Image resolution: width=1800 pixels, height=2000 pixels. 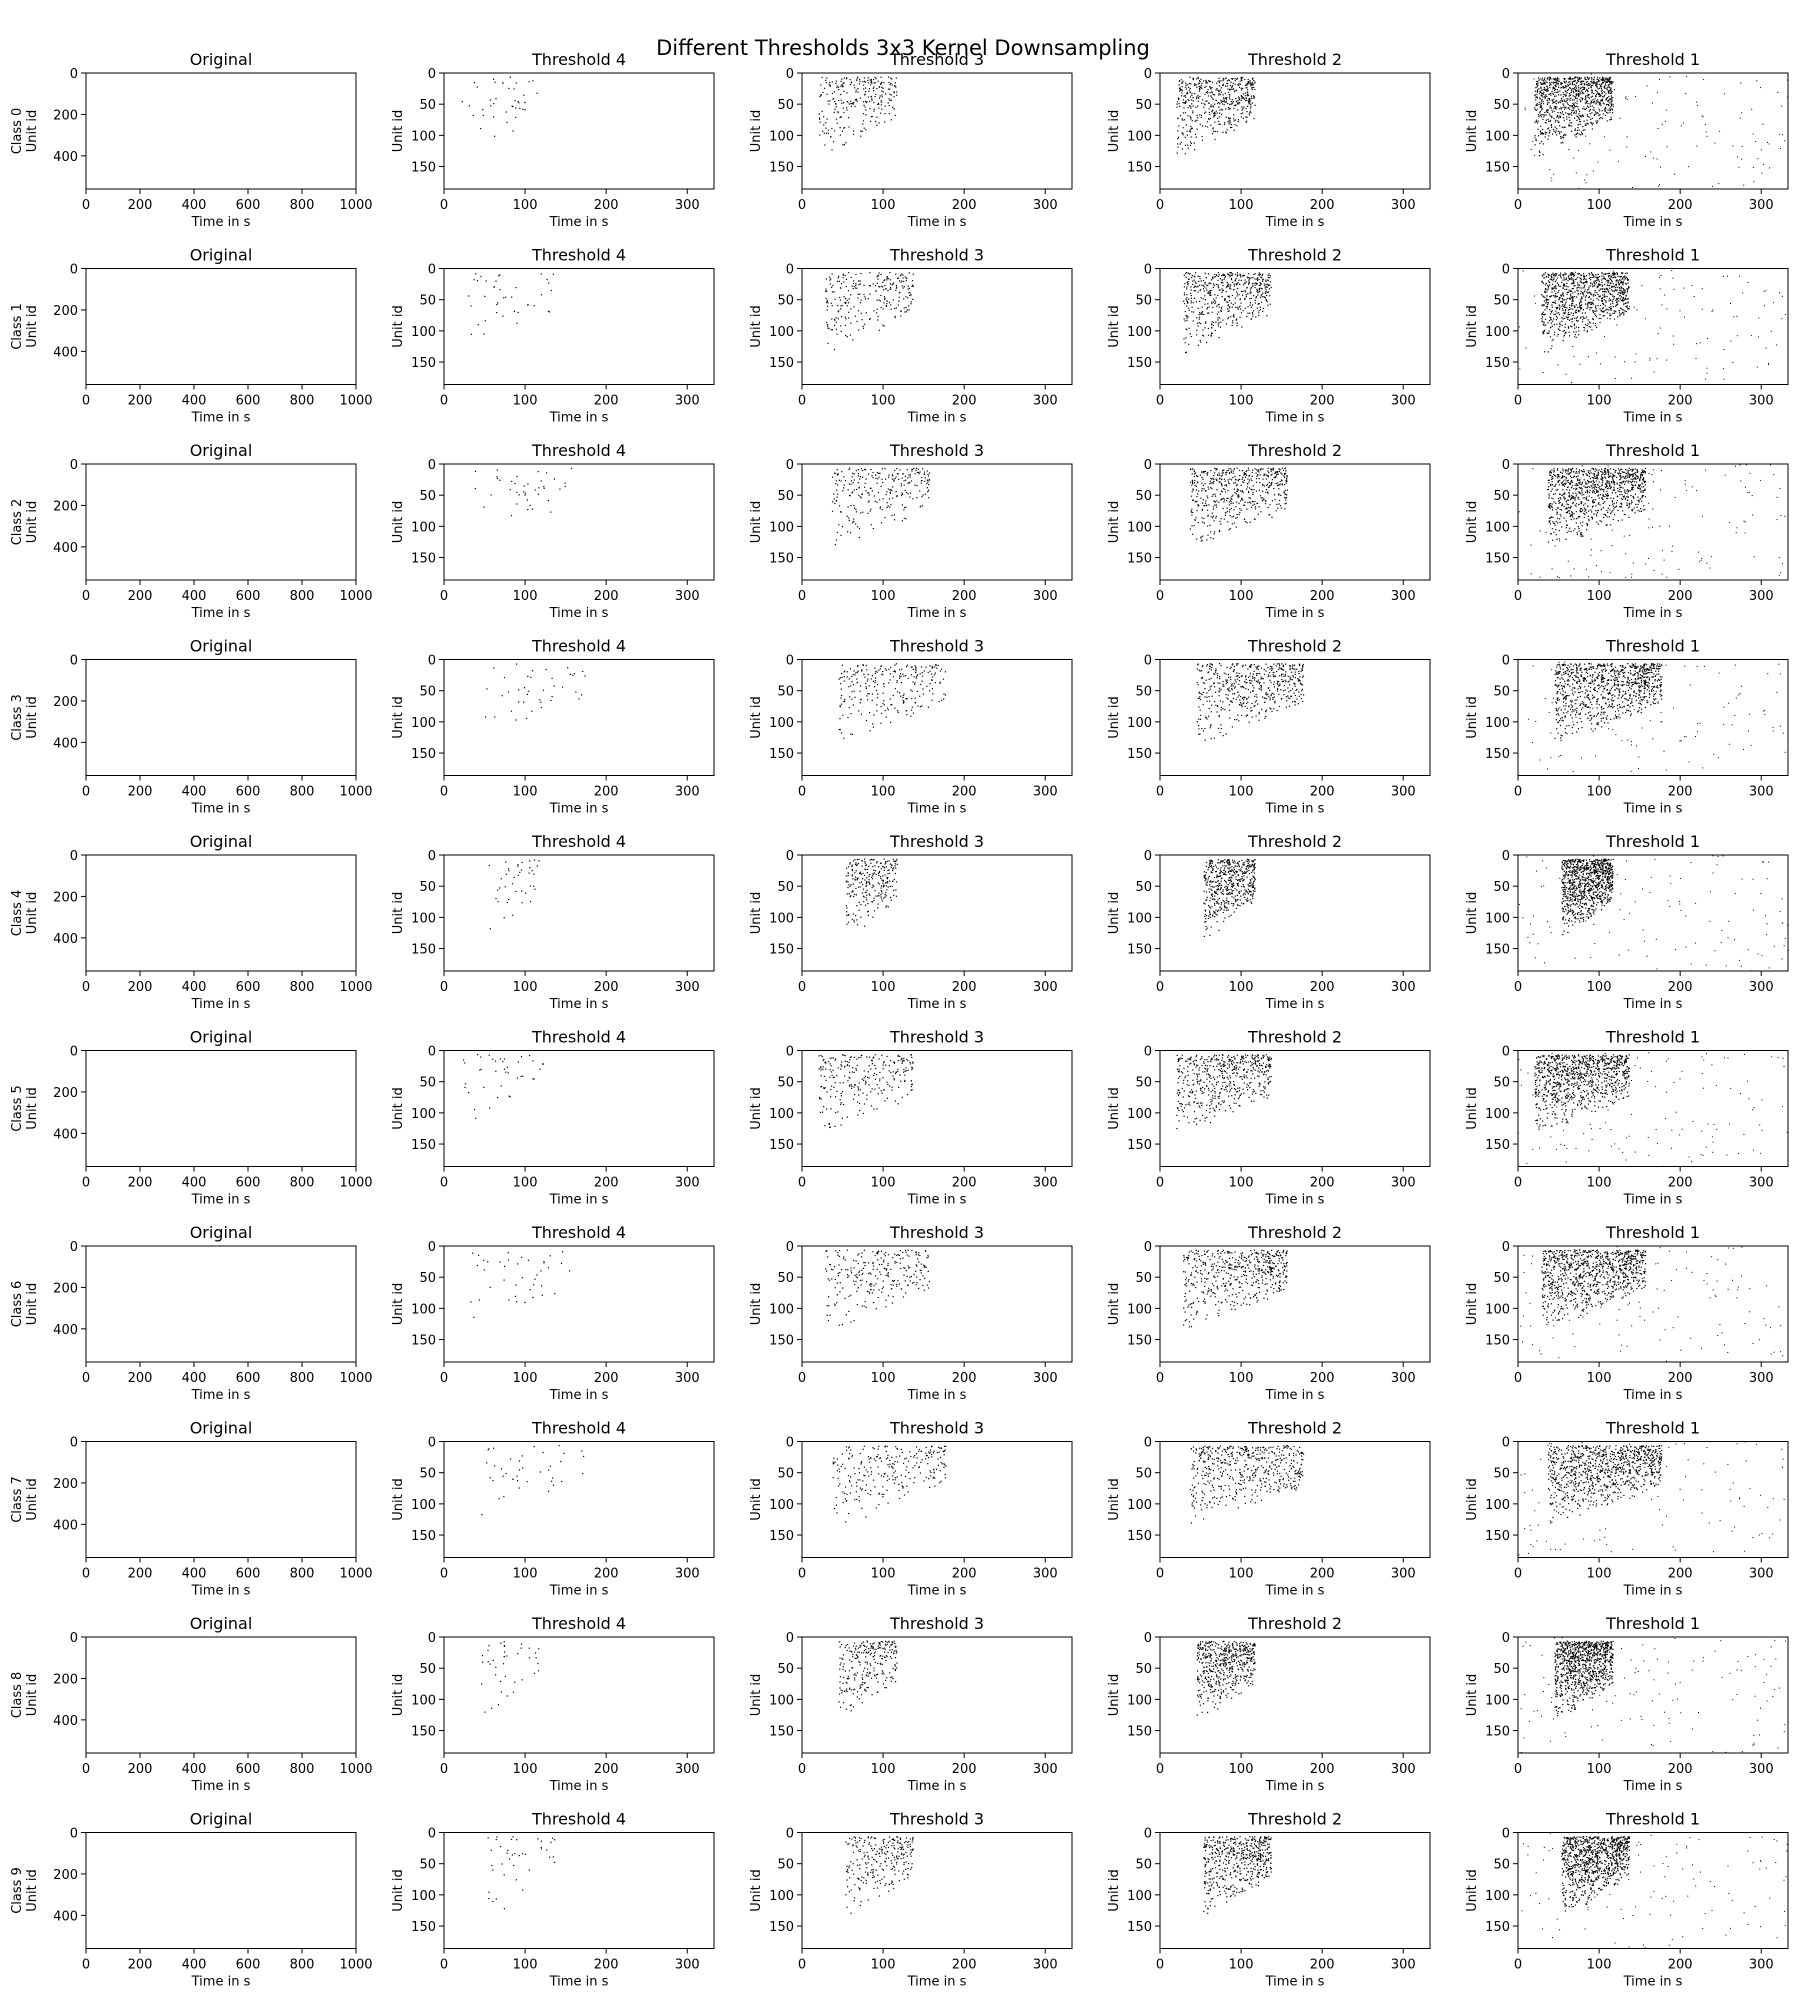 What do you see at coordinates (1322, 205) in the screenshot?
I see `x-tick-label: 200` at bounding box center [1322, 205].